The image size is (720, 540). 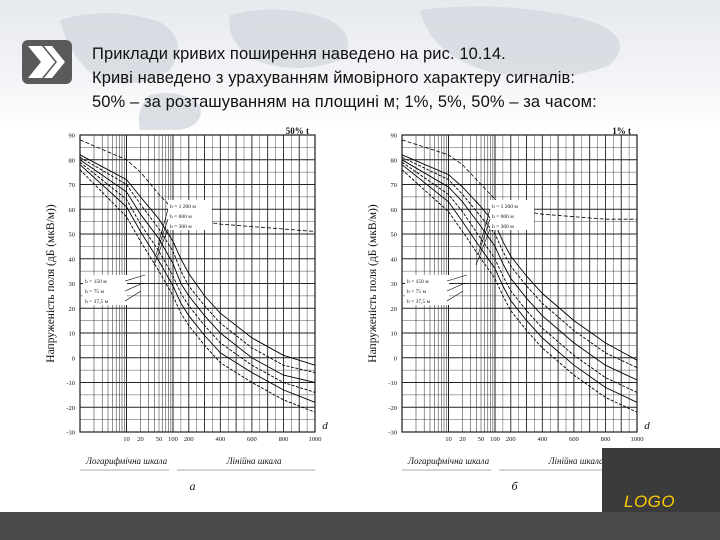 What do you see at coordinates (621, 131) in the screenshot?
I see `time-label: 1% t` at bounding box center [621, 131].